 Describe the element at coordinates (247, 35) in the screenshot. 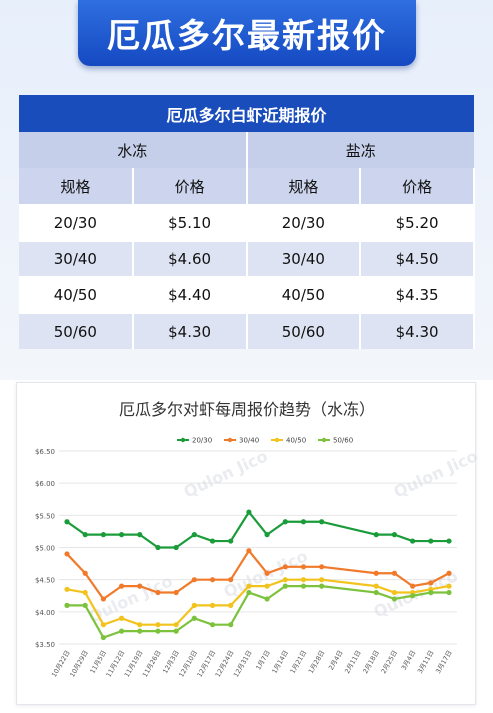

I see `banner-title: 厄瓜多尔最新报价` at that location.